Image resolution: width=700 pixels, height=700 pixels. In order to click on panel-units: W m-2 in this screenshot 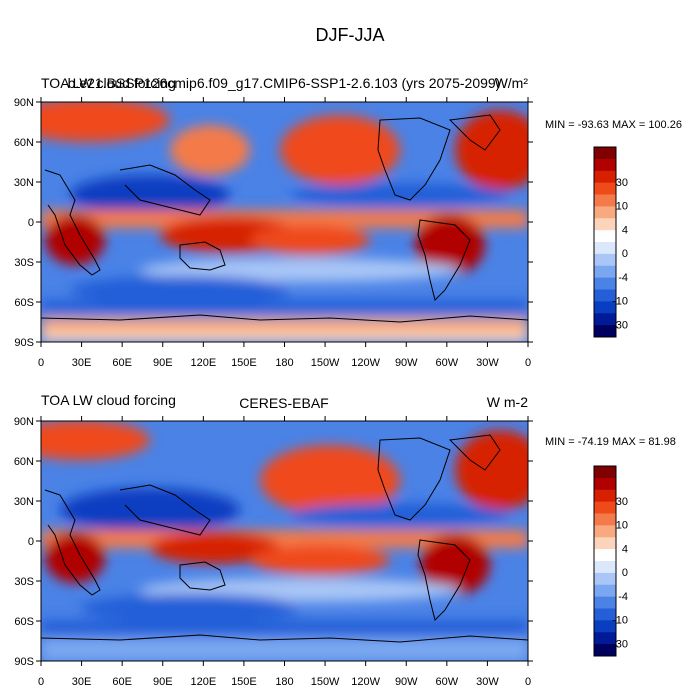, I will do `click(507, 402)`.